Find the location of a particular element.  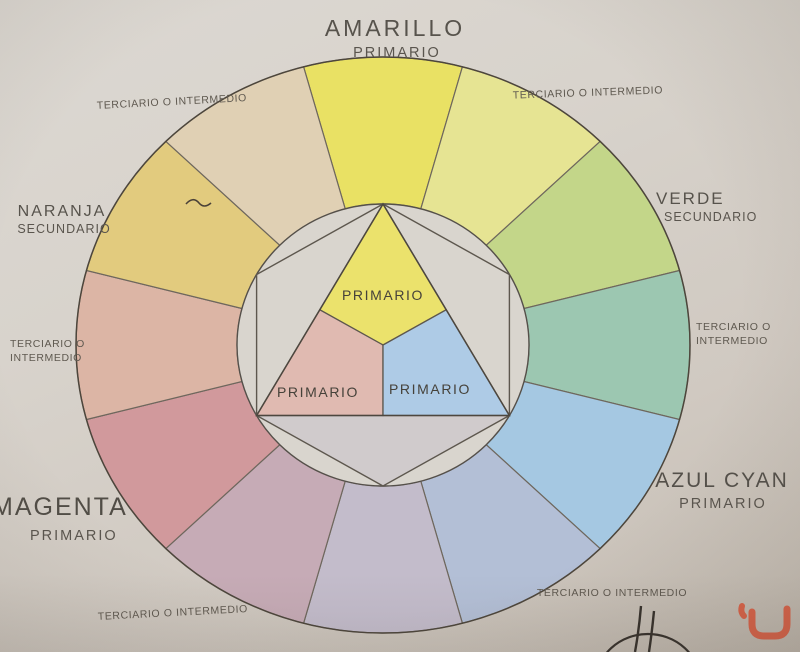

label-terciario-left-line2: INTERMEDIO is located at coordinates (46, 358).